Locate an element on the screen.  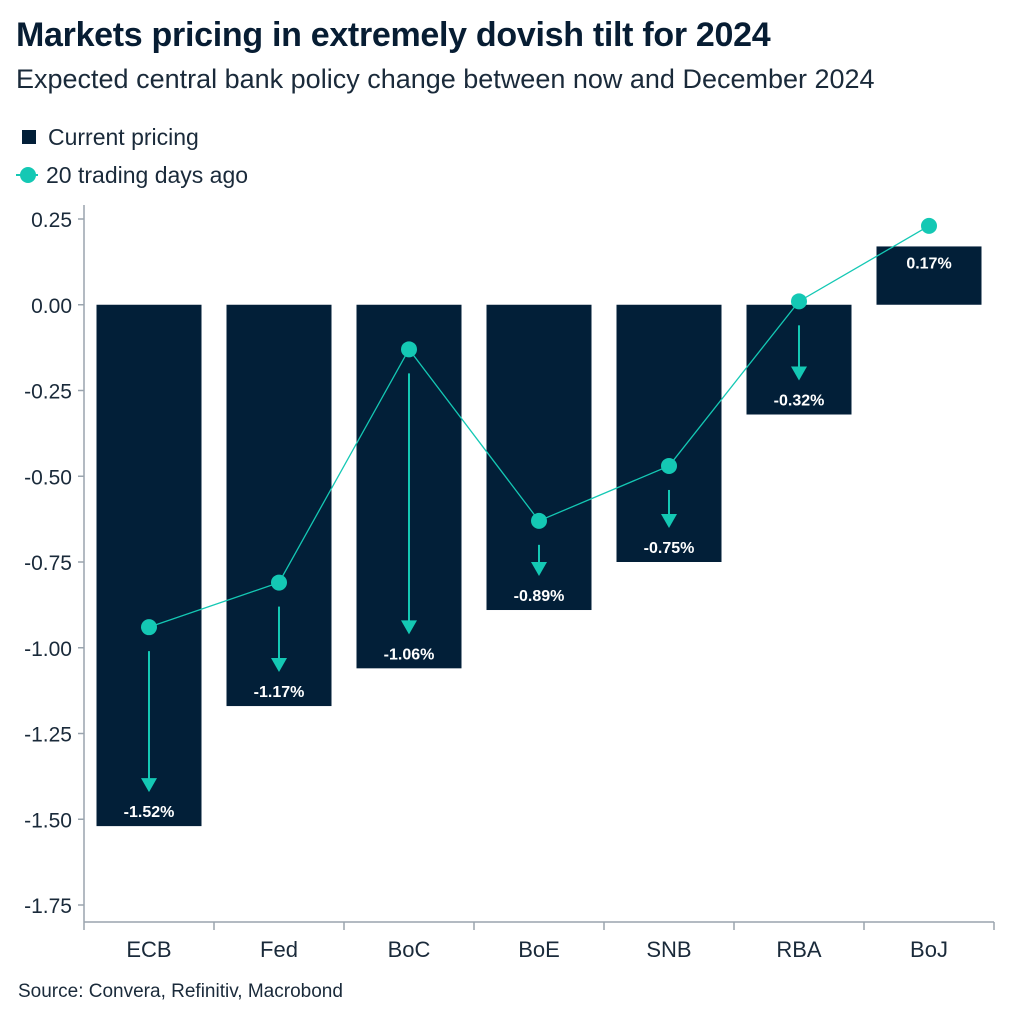
legend-item-current: Current pricing is located at coordinates (132, 137).